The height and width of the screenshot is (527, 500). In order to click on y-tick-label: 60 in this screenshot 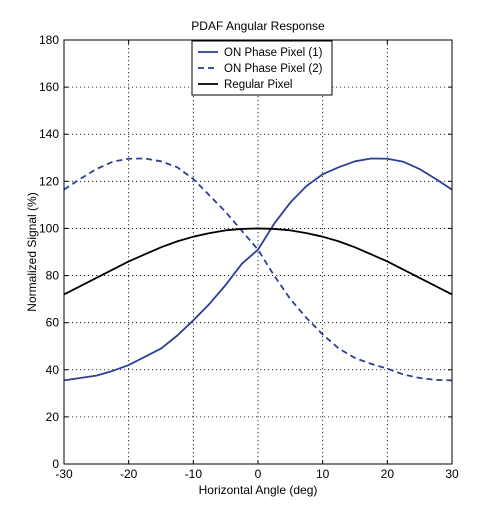, I will do `click(53, 323)`.